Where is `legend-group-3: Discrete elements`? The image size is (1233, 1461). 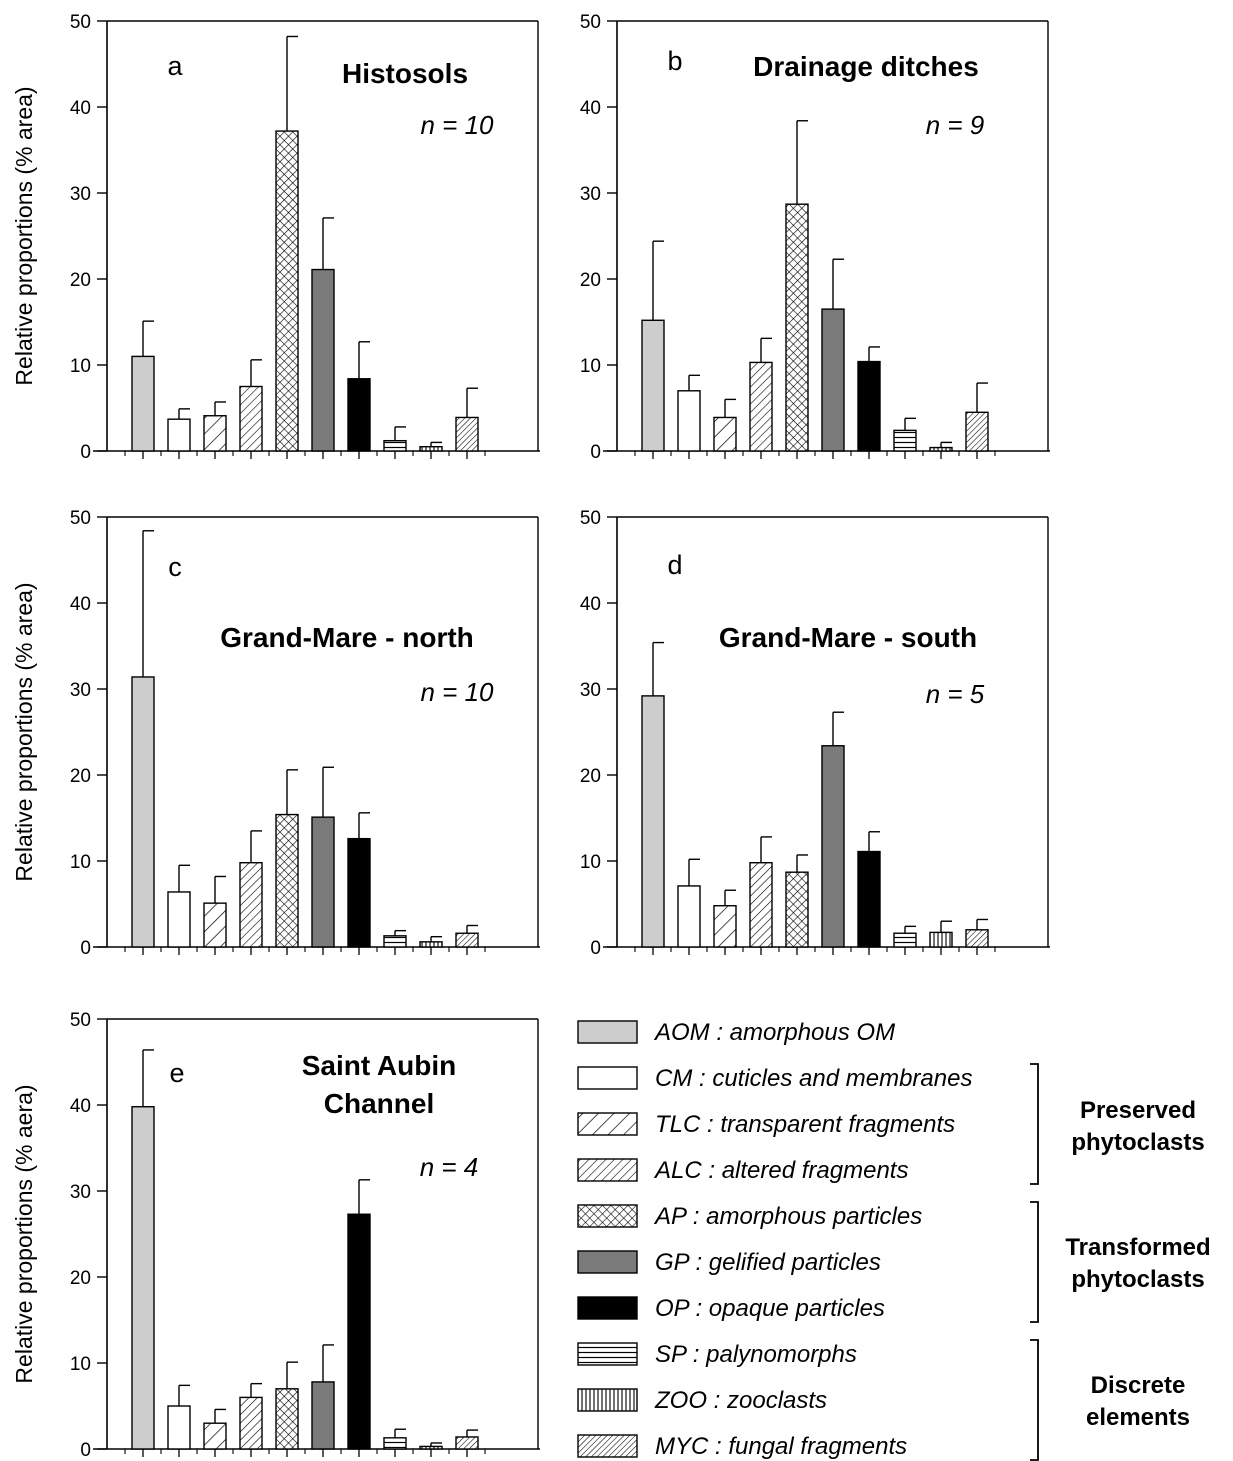 legend-group-3: Discrete elements is located at coordinates (1110, 1400).